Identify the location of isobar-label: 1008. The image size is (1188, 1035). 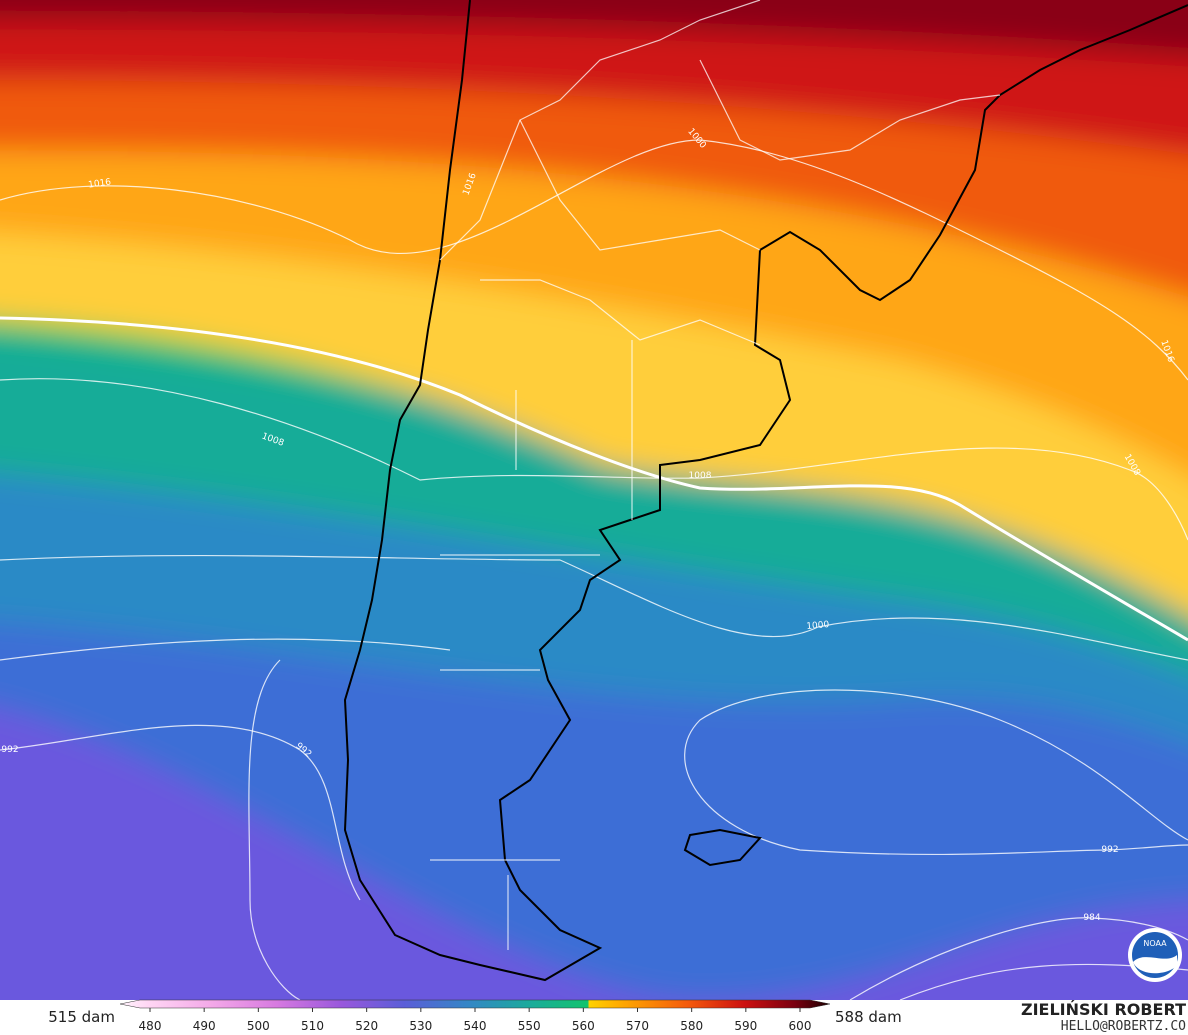
(700, 476).